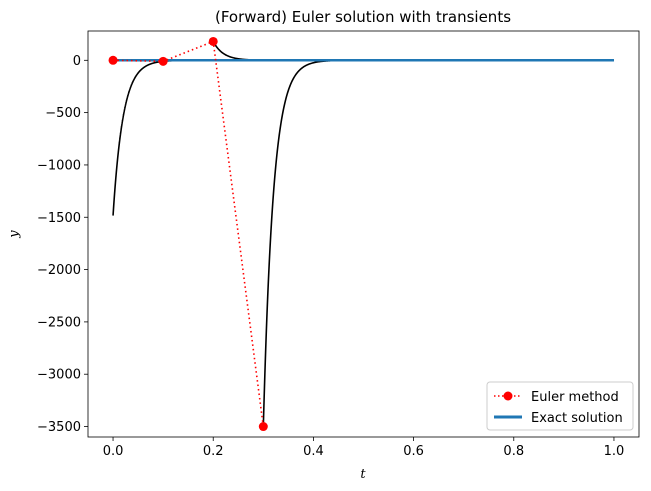 The height and width of the screenshot is (491, 651). I want to click on legend-exact-label: Exact solution, so click(577, 418).